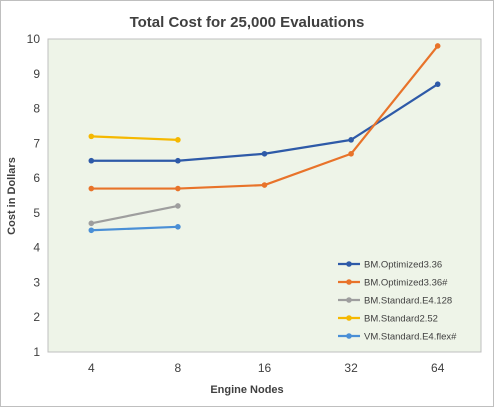 Image resolution: width=494 pixels, height=407 pixels. Describe the element at coordinates (401, 319) in the screenshot. I see `legend-label: BM.Standard2.52` at that location.